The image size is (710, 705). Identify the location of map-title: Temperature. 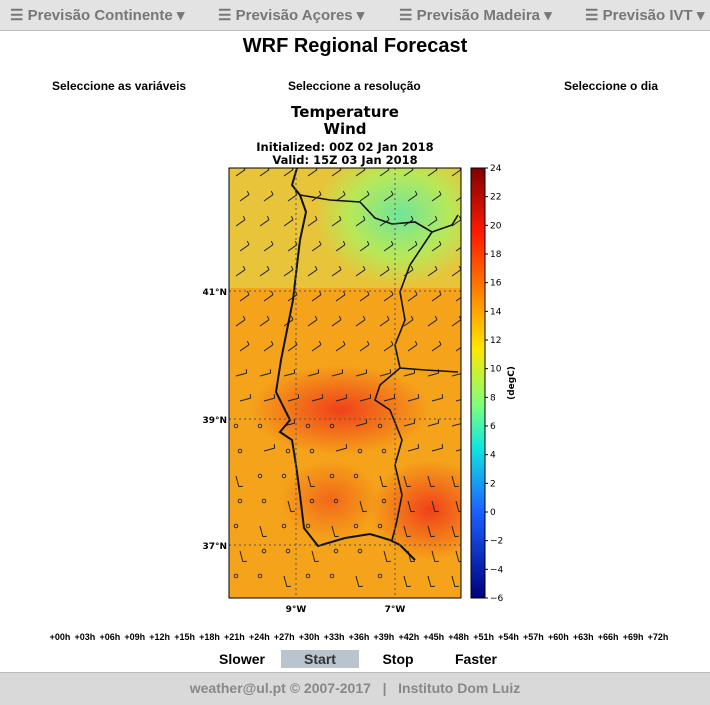
(345, 112).